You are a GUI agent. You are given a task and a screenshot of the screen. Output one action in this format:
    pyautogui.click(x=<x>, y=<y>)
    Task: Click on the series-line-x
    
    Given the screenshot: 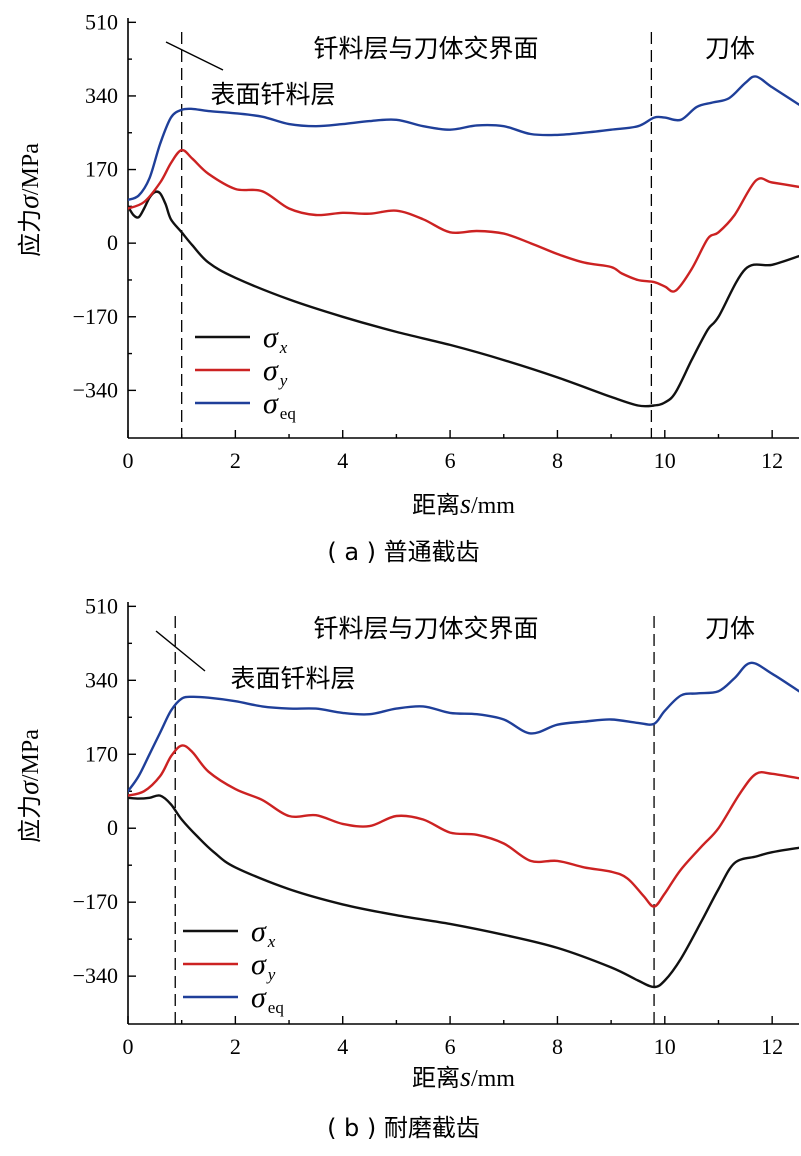 What is the action you would take?
    pyautogui.click(x=463, y=891)
    